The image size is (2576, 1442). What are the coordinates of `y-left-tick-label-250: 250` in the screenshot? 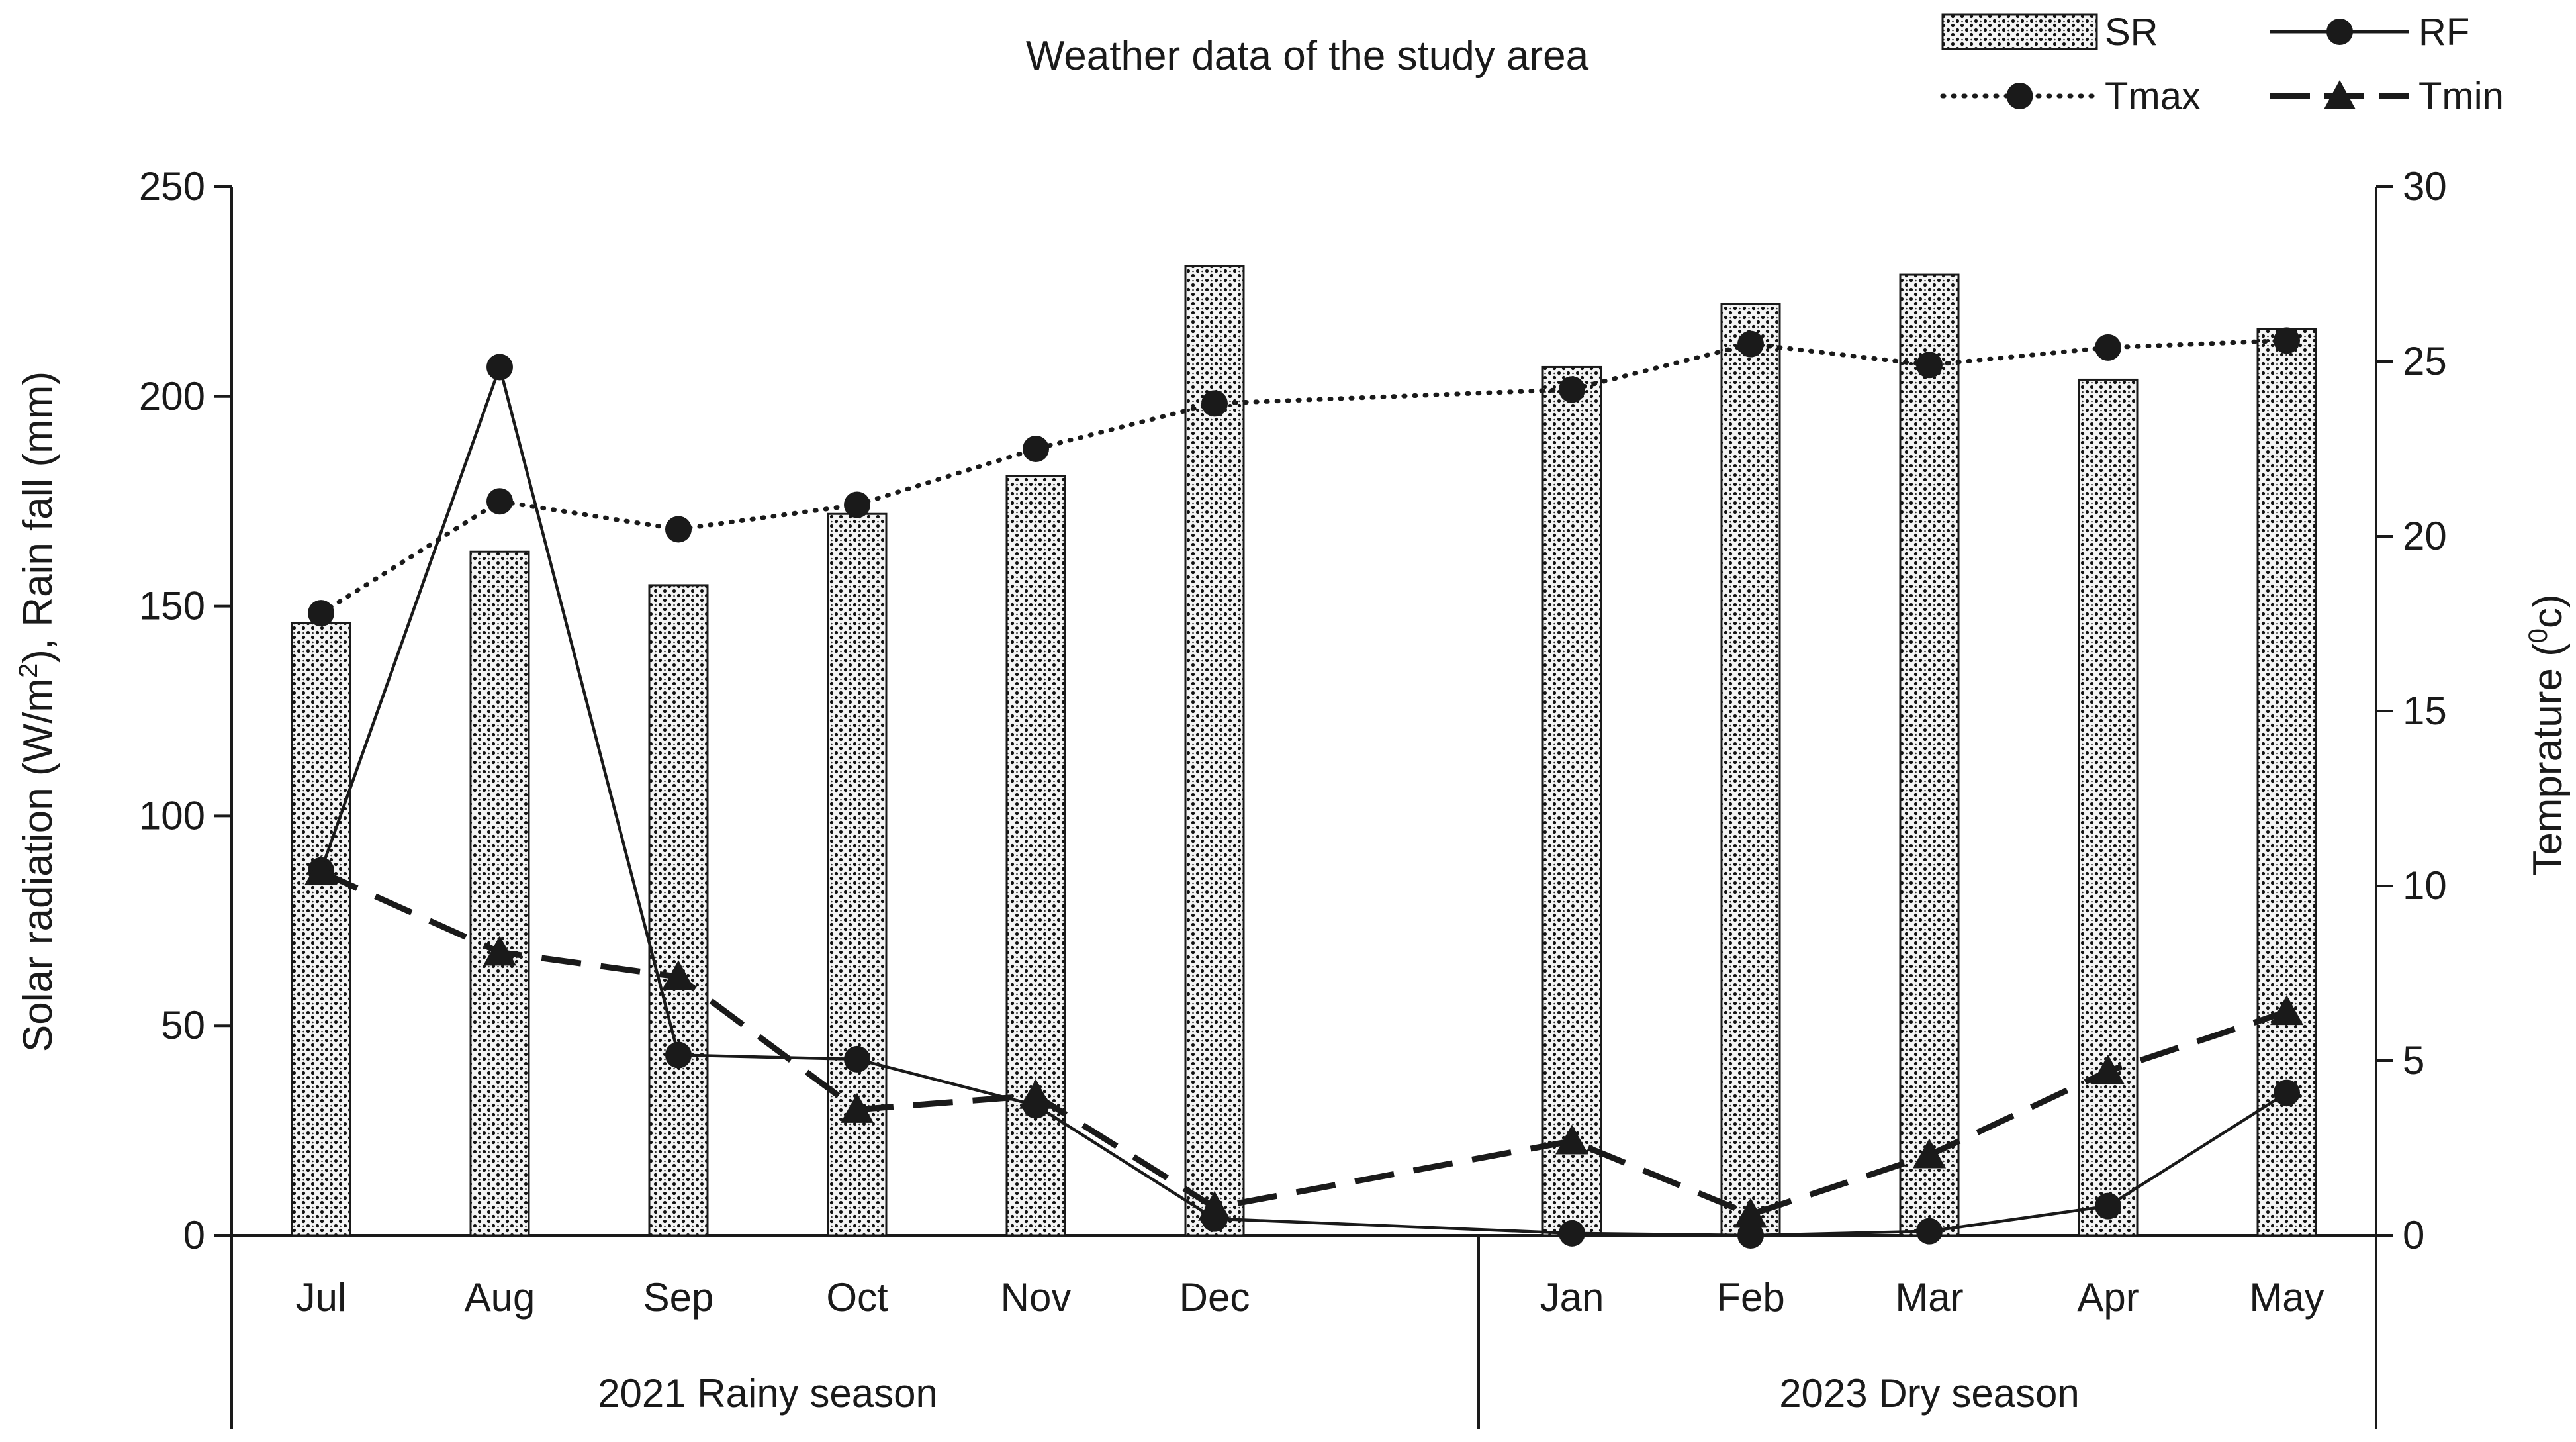 It's located at (172, 186).